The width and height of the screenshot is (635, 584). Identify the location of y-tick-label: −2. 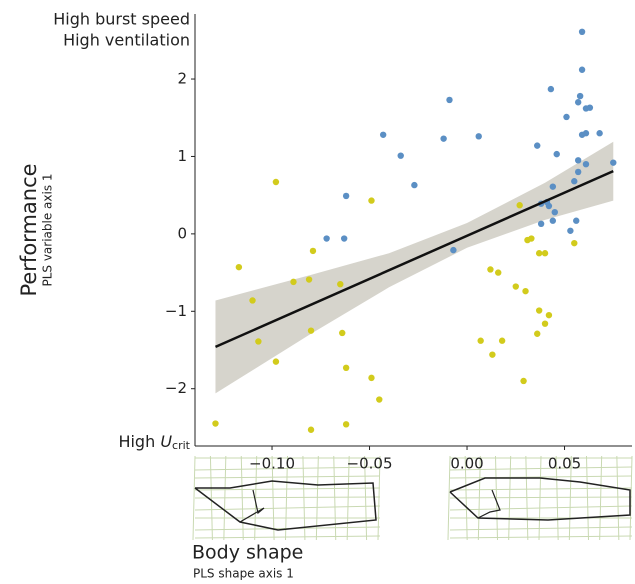
(176, 388).